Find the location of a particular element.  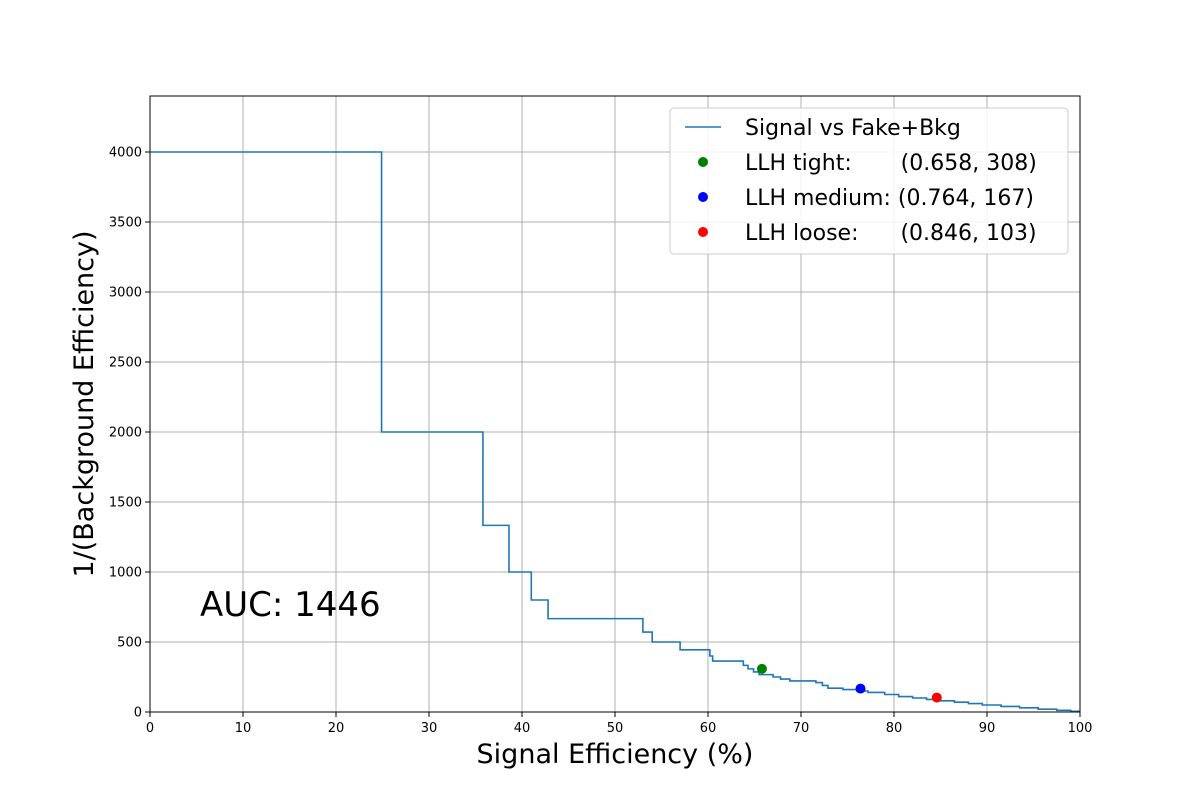

x-tick-label: 50 is located at coordinates (615, 728).